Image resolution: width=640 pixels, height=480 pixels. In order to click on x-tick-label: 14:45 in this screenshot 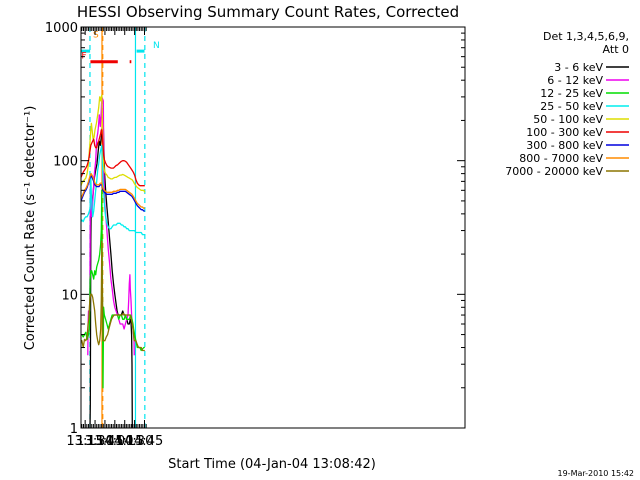, I will do `click(144, 441)`.